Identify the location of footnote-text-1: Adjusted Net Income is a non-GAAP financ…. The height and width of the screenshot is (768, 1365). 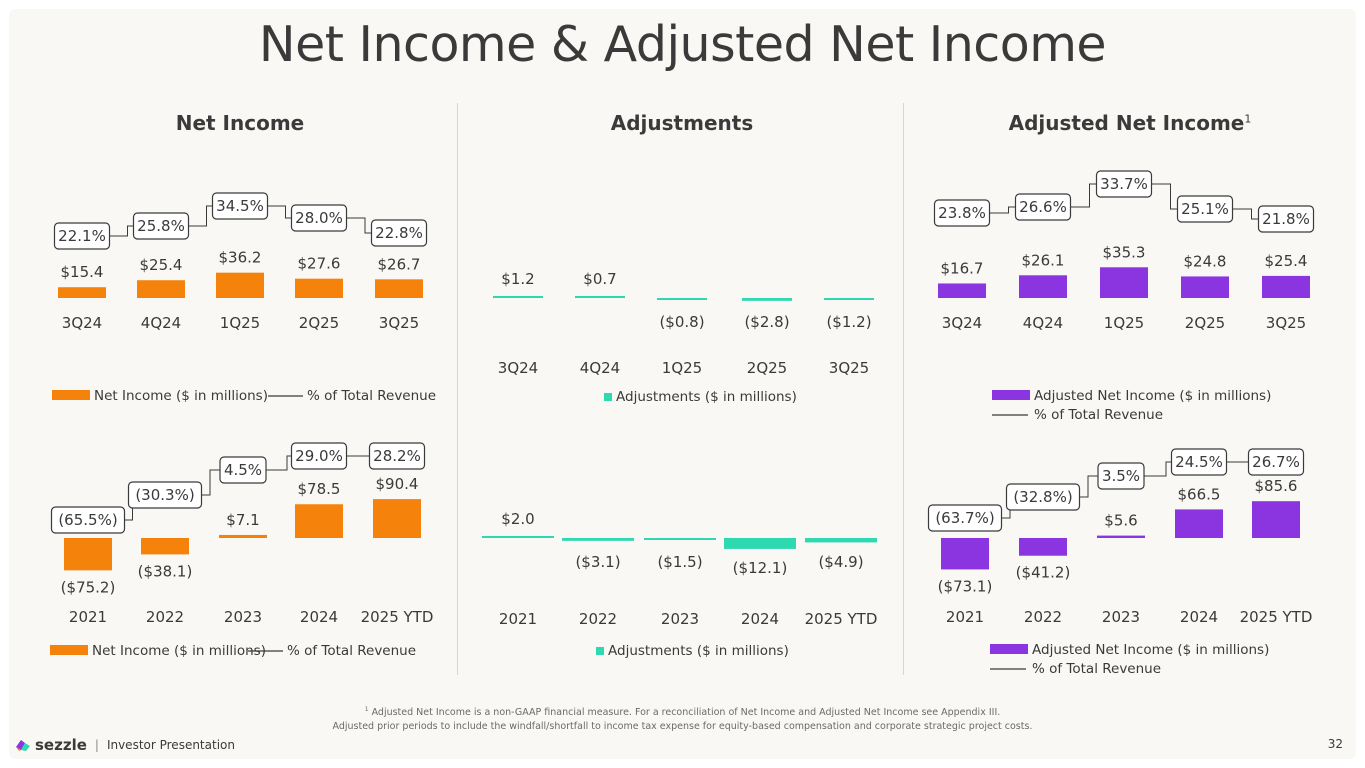
(686, 713).